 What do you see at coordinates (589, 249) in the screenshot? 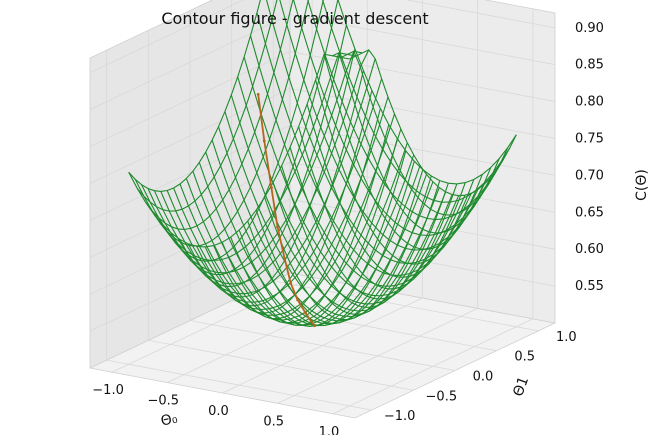
I see `z-tick-label: 0.60` at bounding box center [589, 249].